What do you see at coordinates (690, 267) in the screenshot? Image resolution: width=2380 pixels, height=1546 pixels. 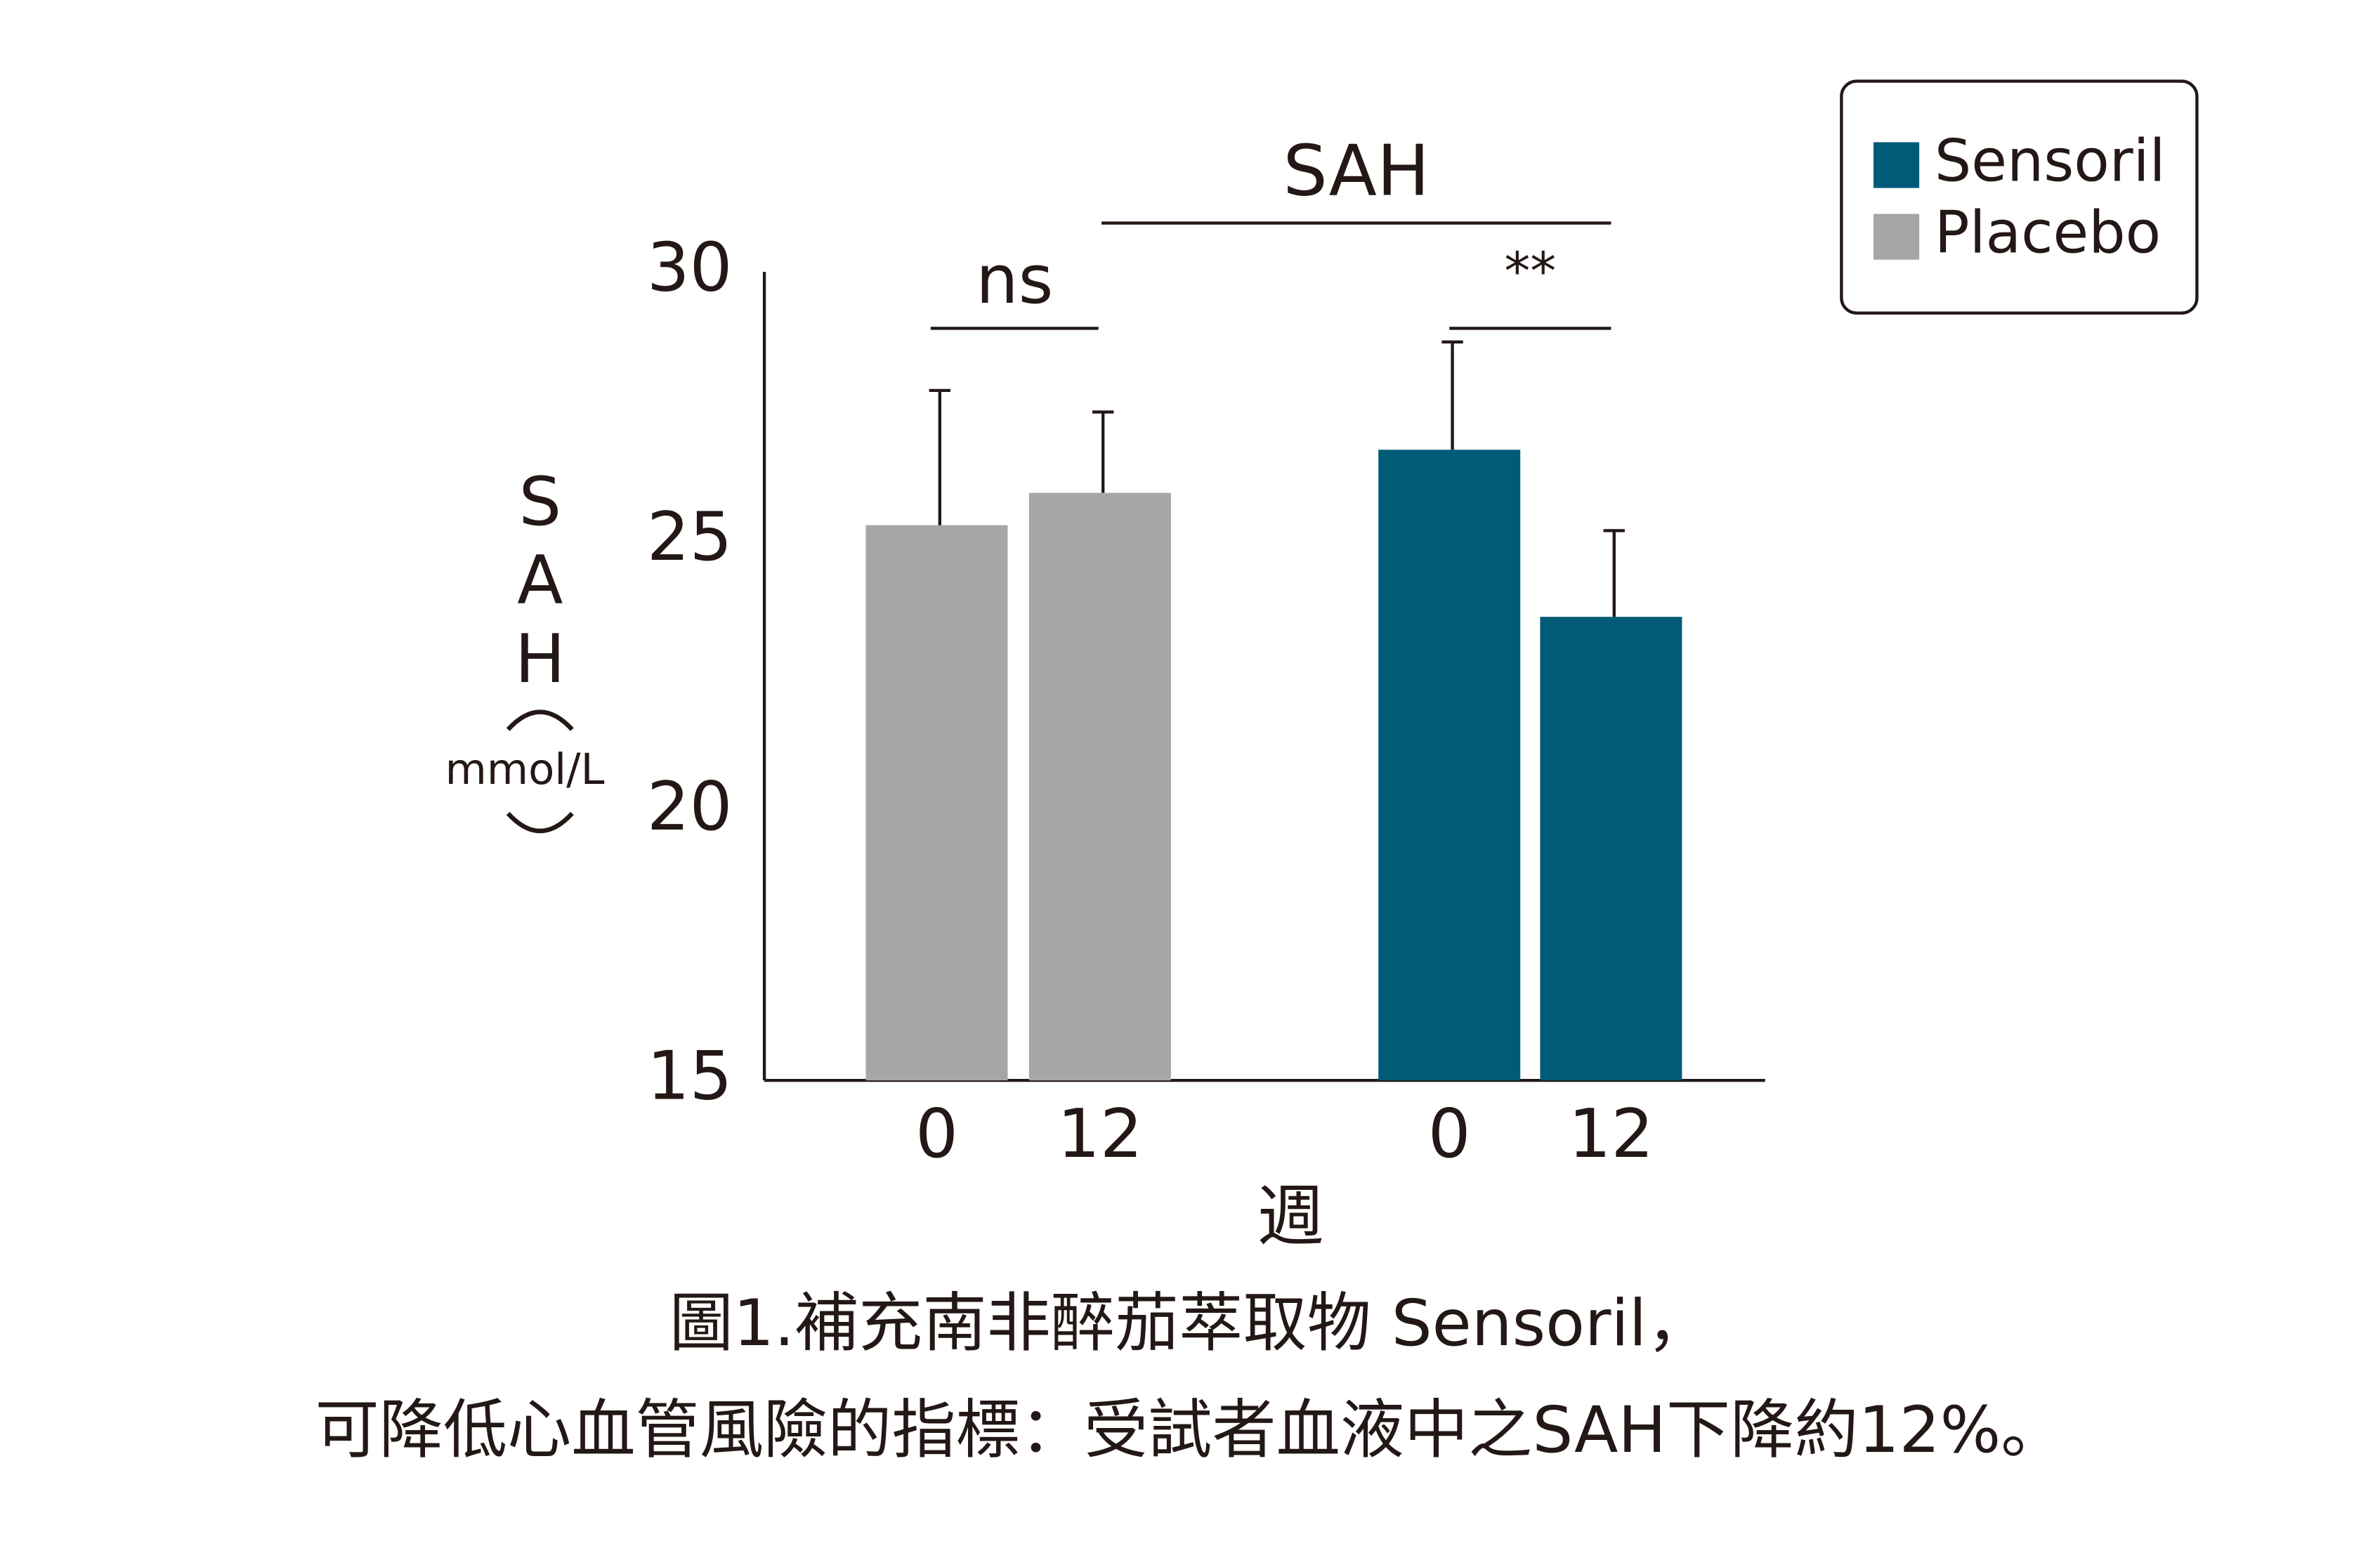 I see `y-tick-label: 30` at bounding box center [690, 267].